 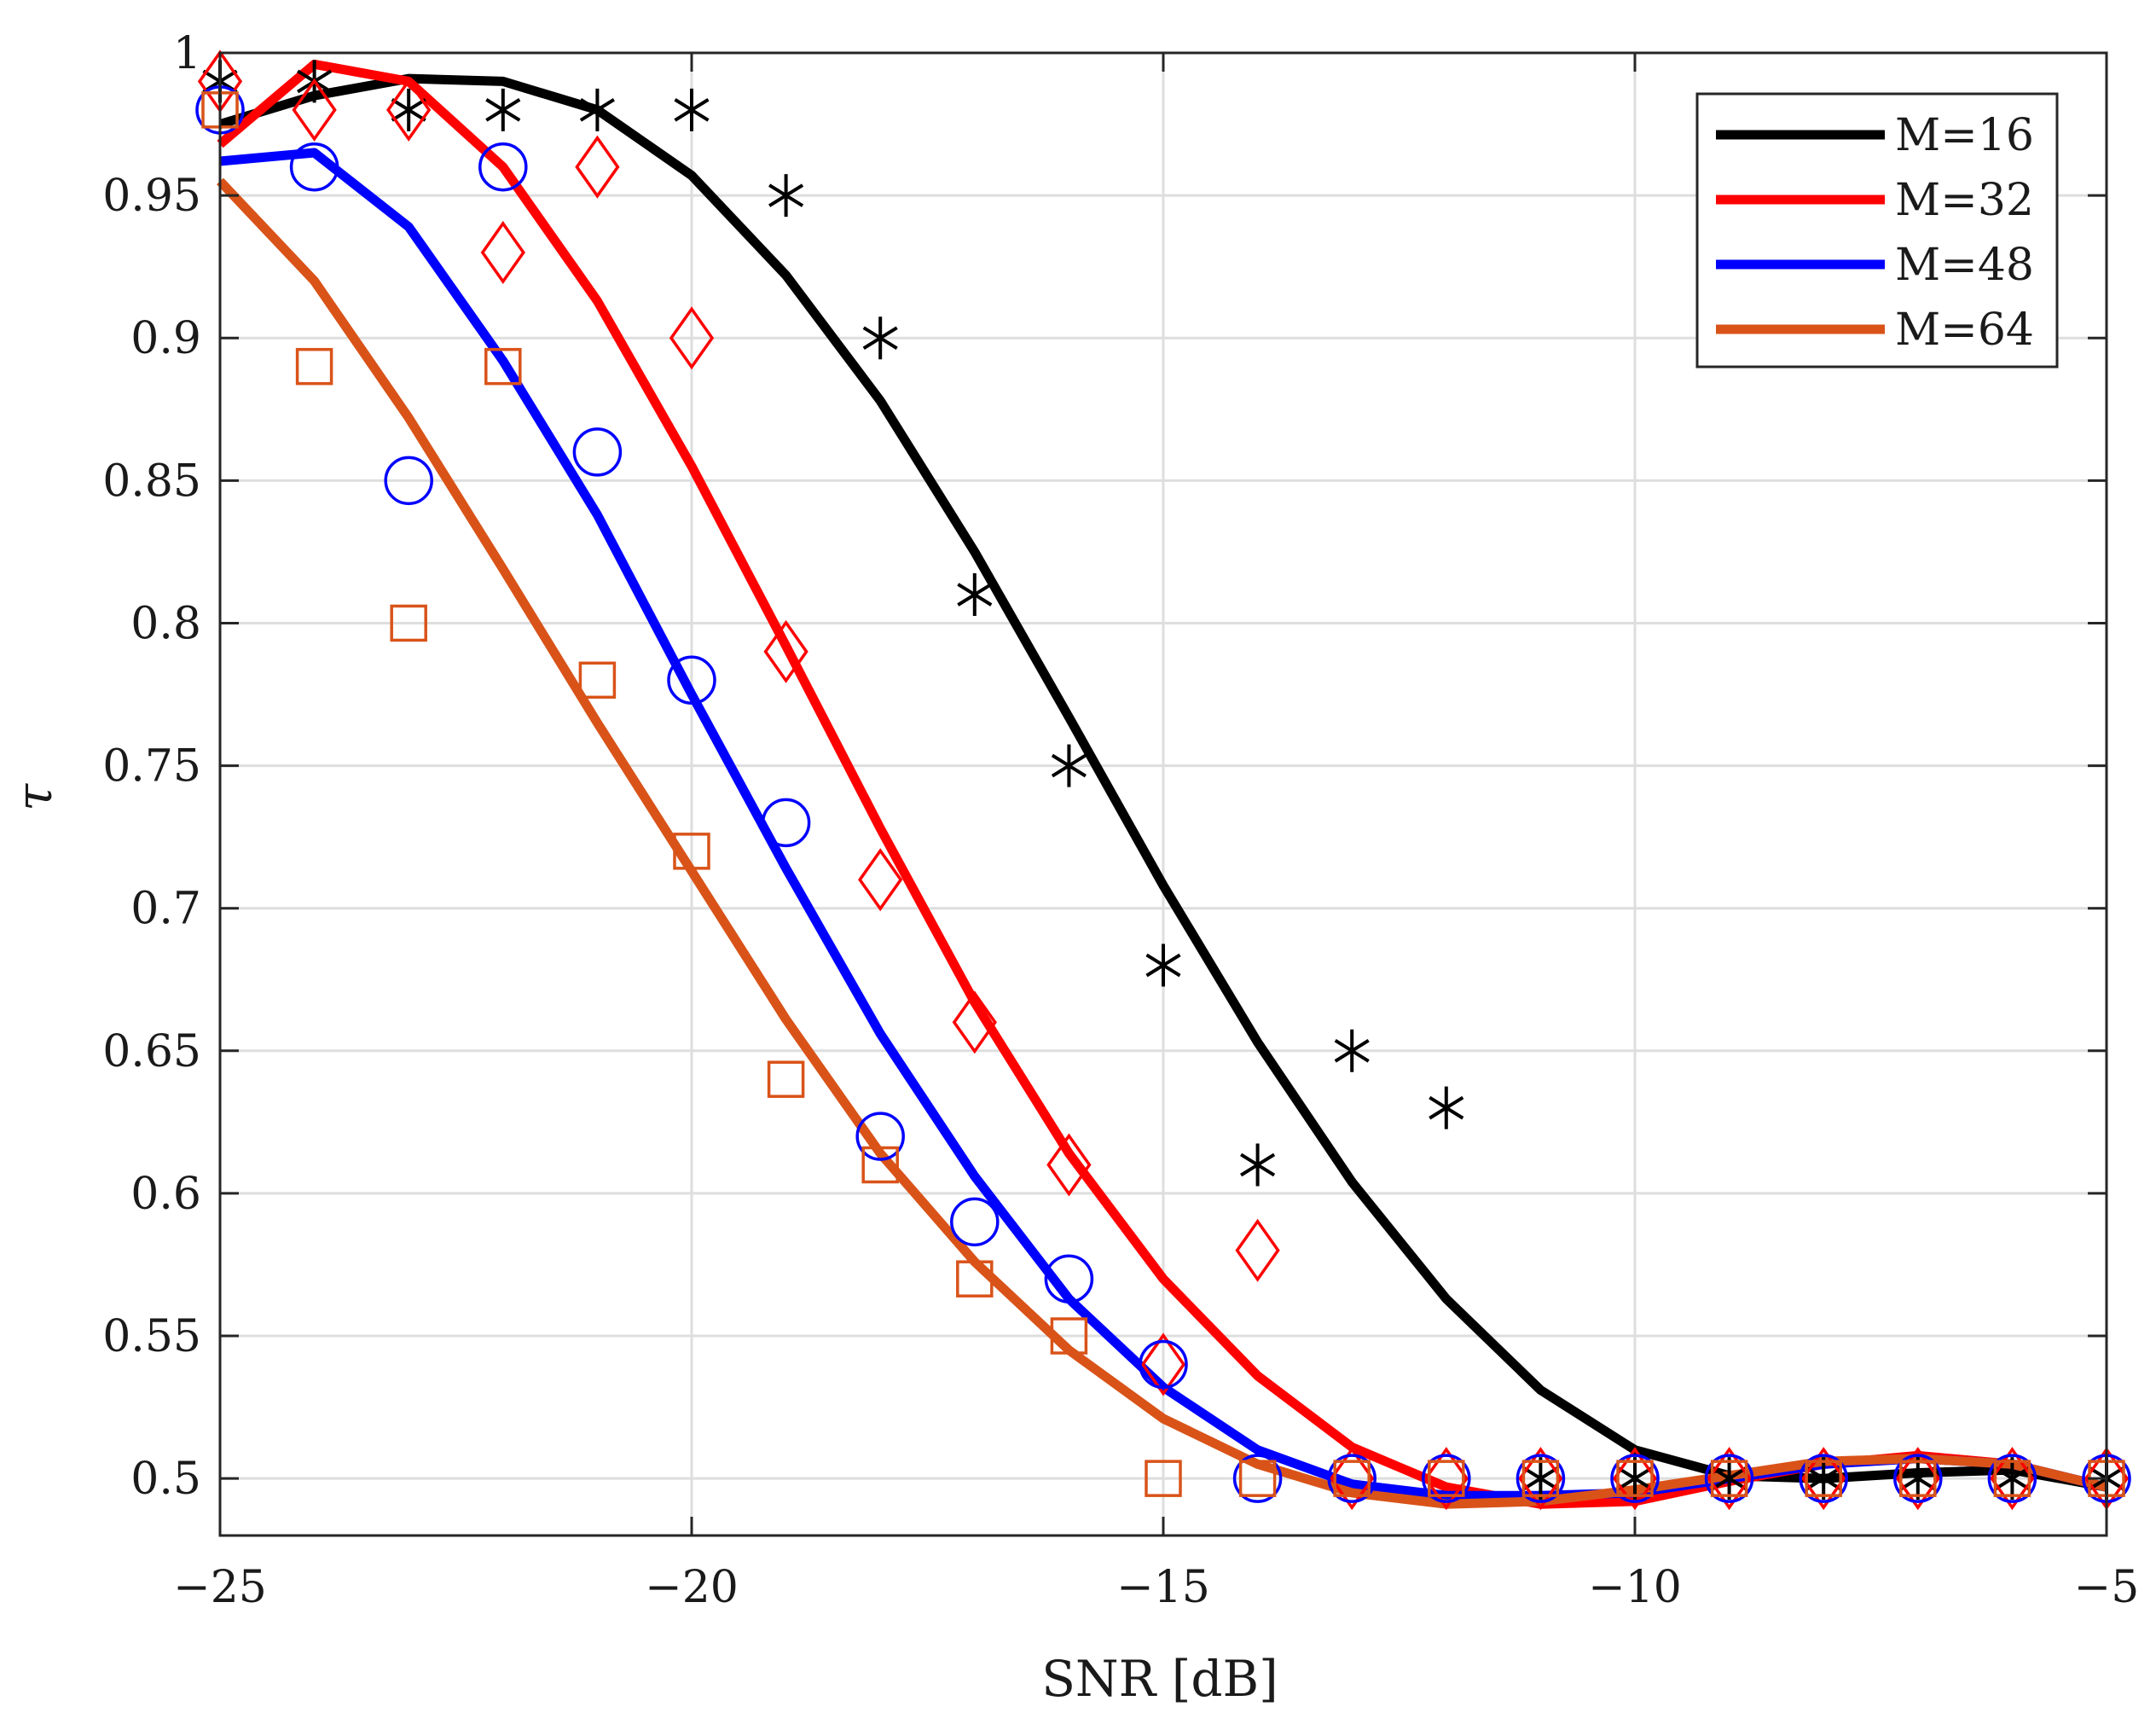 I want to click on y-tick-label: 0.95, so click(x=151, y=196).